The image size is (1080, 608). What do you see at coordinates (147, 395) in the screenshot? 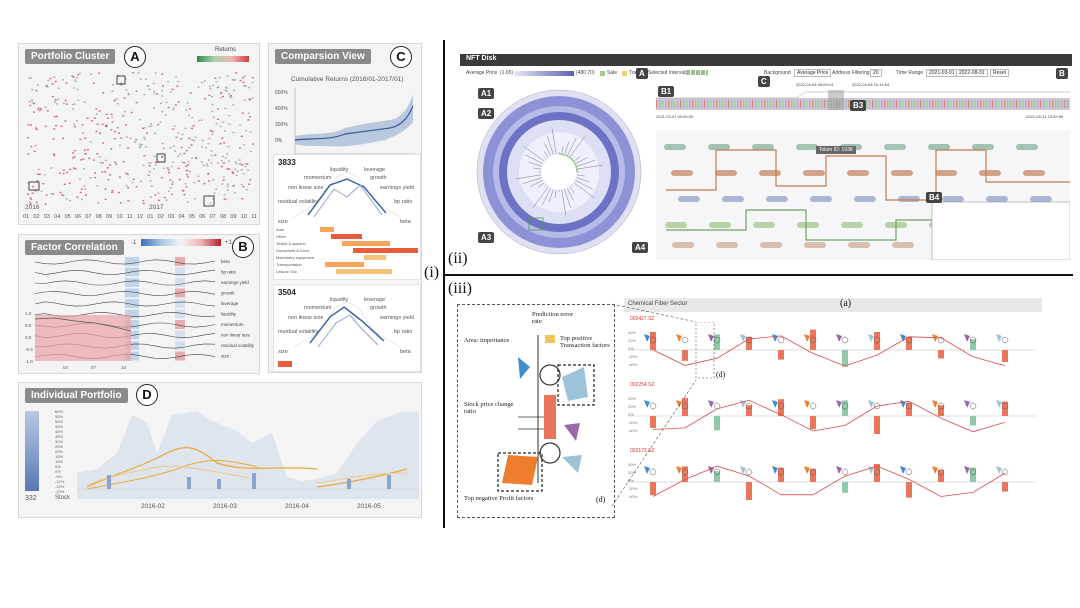
I see `marker-d: D` at bounding box center [147, 395].